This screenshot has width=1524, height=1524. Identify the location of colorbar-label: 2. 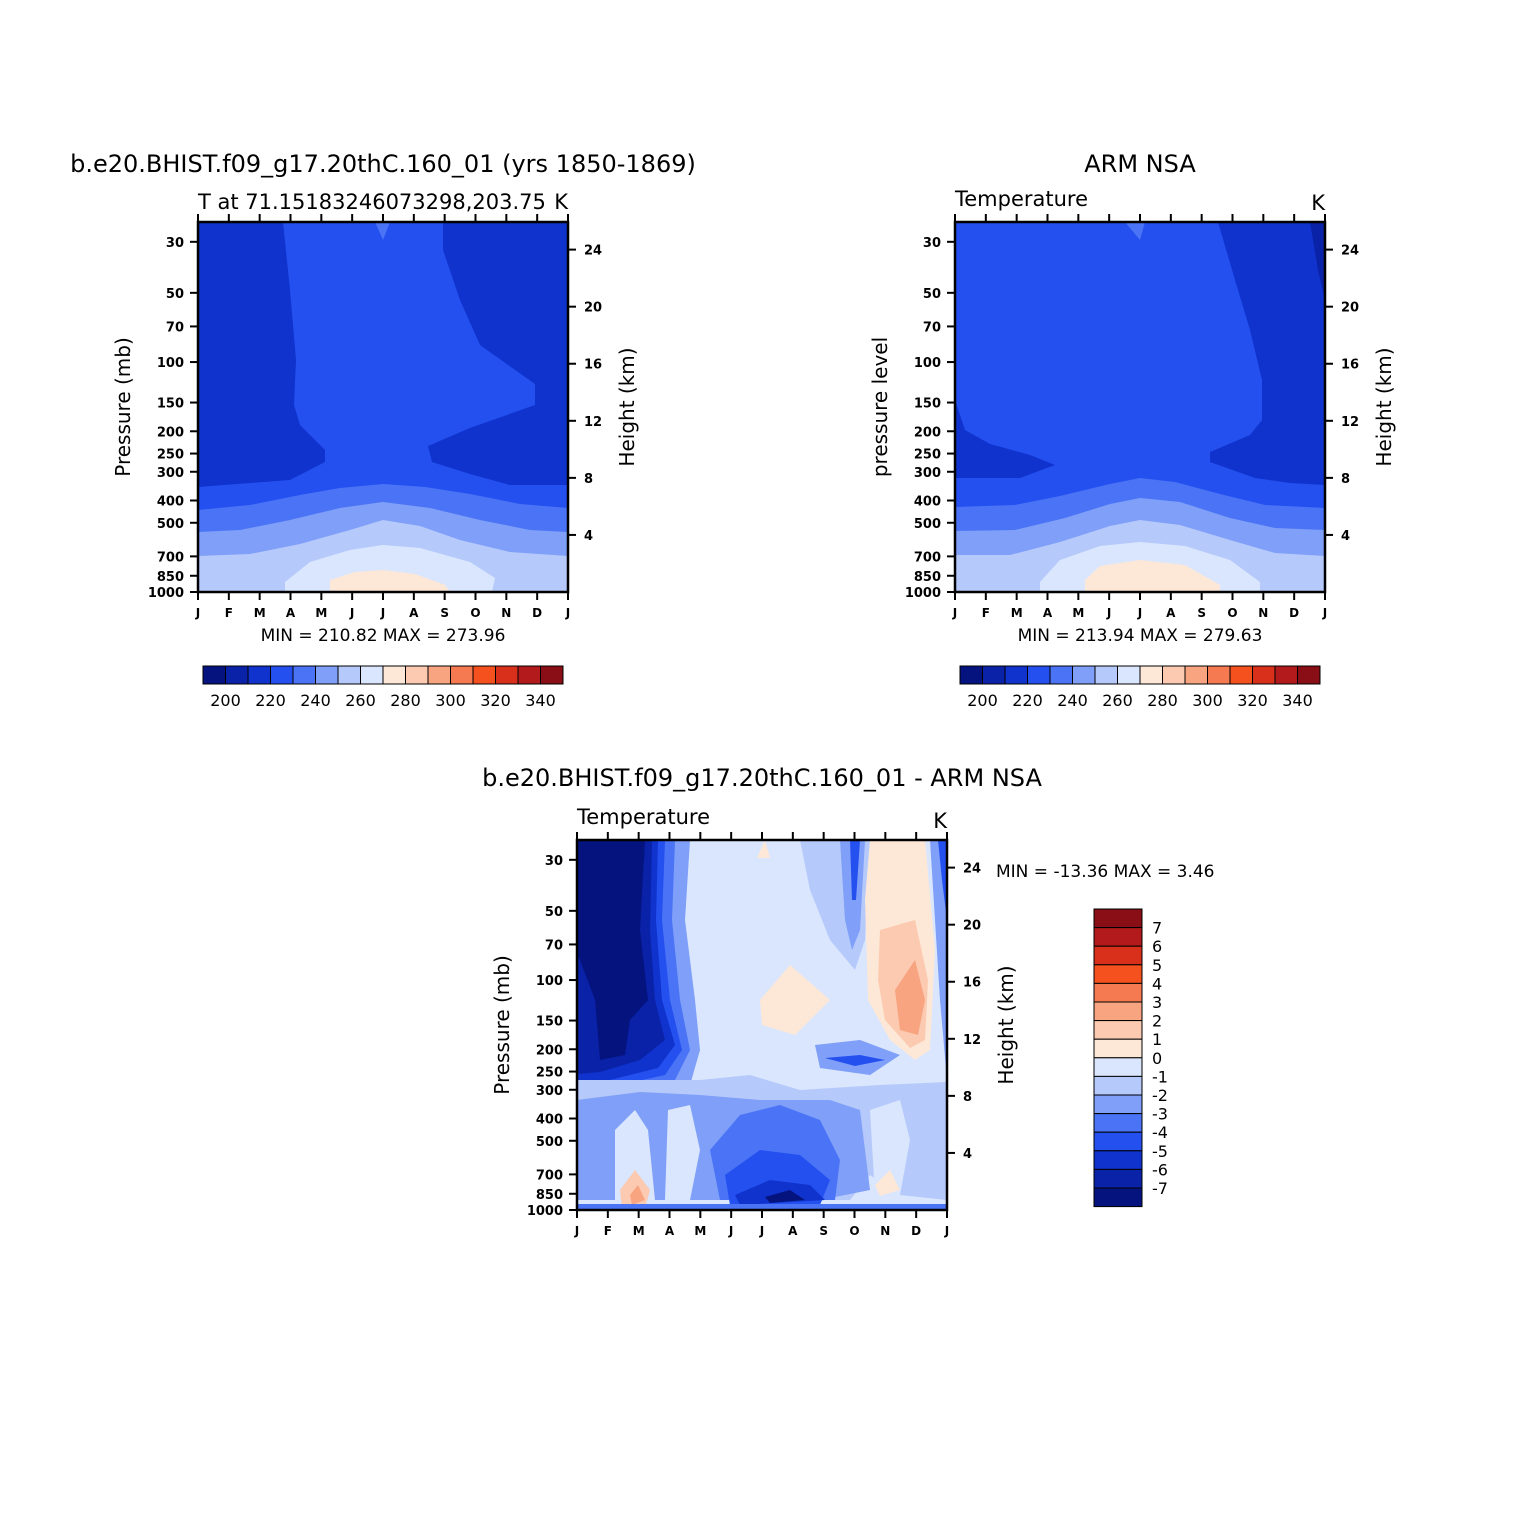
(1157, 1021).